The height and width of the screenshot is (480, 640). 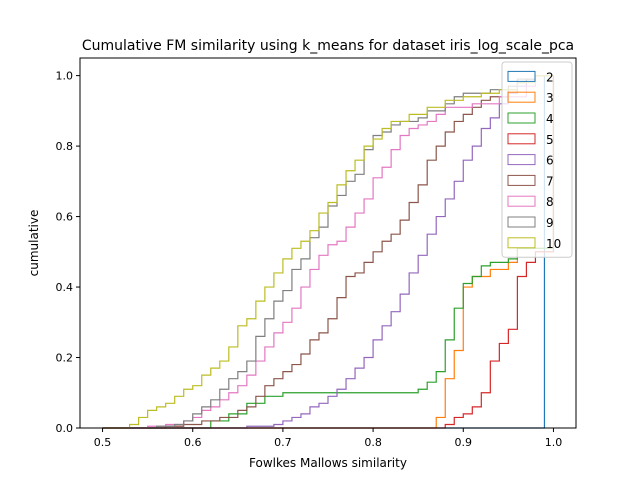 What do you see at coordinates (328, 463) in the screenshot?
I see `x-axis-label: Fowlkes Mallows similarity` at bounding box center [328, 463].